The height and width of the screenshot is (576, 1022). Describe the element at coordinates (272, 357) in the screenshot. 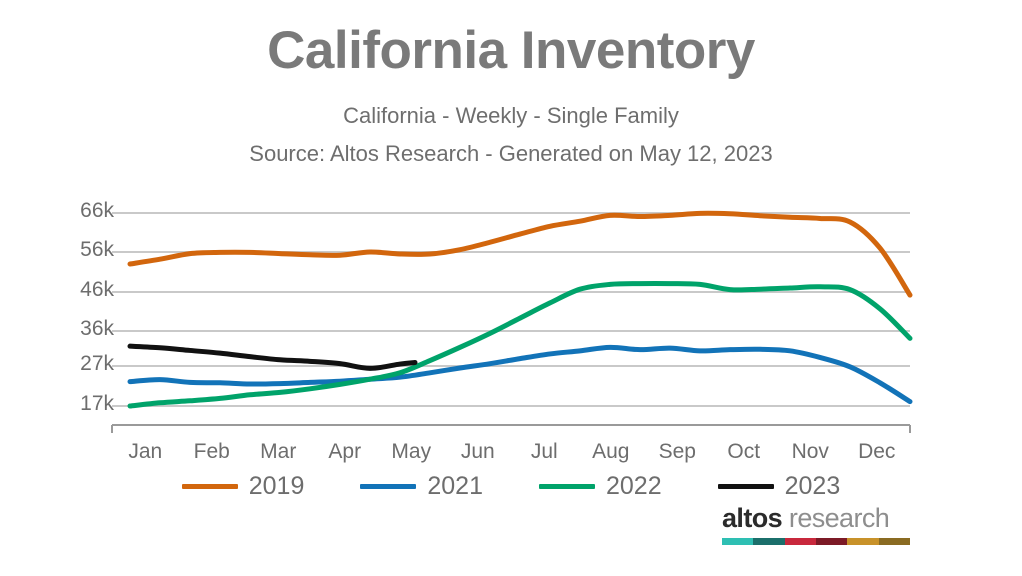

I see `series-line-2023` at that location.